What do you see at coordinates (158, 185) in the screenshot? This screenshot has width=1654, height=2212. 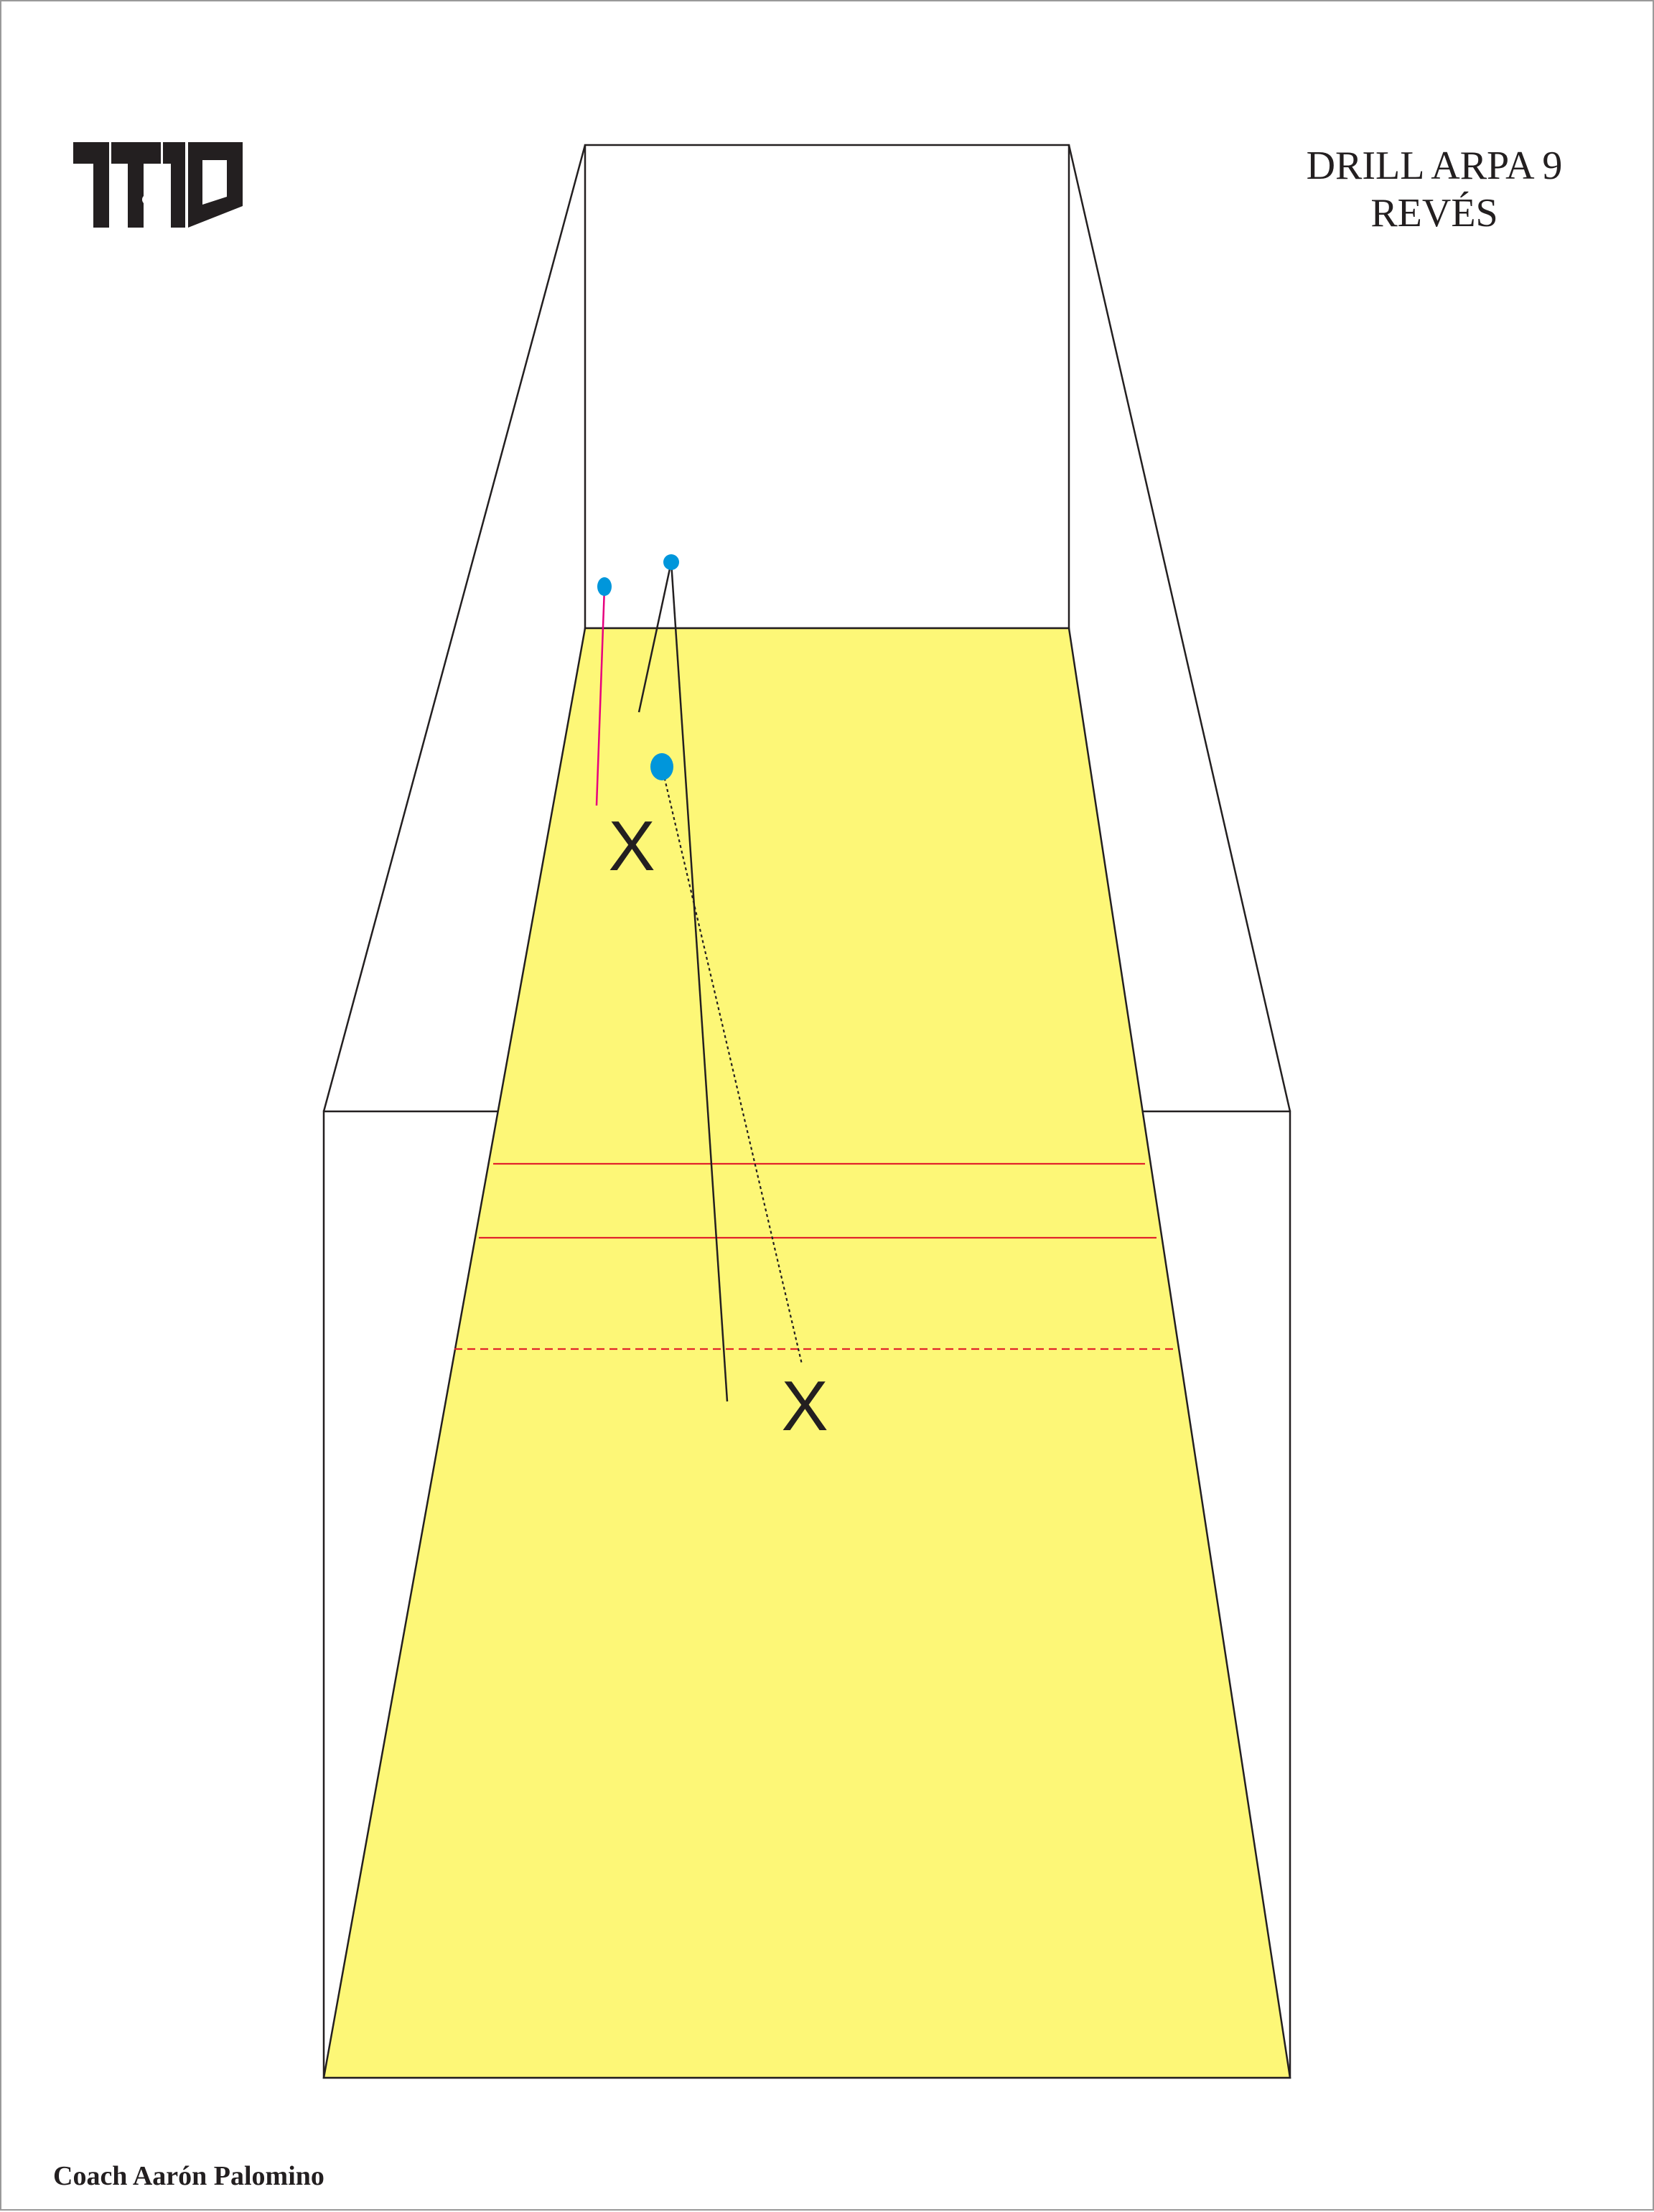 I see `logo-1t1d` at bounding box center [158, 185].